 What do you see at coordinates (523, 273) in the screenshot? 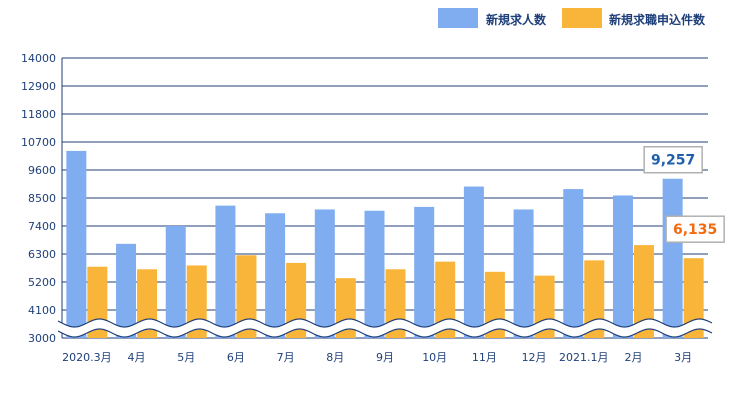
I see `bar-series-1-12月` at bounding box center [523, 273].